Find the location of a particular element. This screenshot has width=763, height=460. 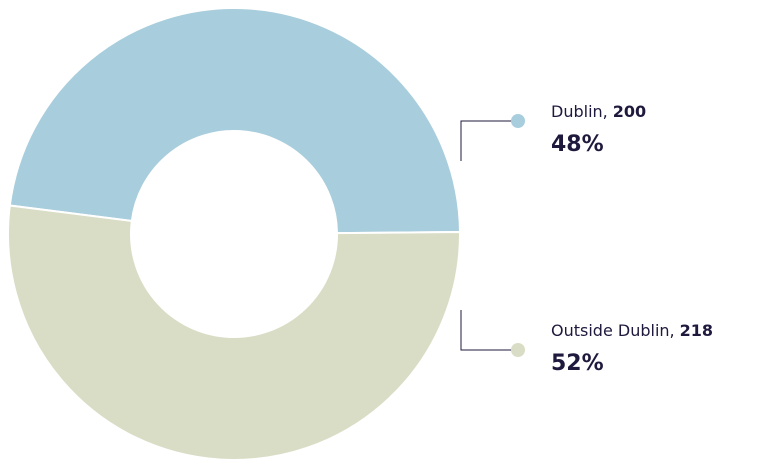

category-name: Dublin is located at coordinates (577, 111).